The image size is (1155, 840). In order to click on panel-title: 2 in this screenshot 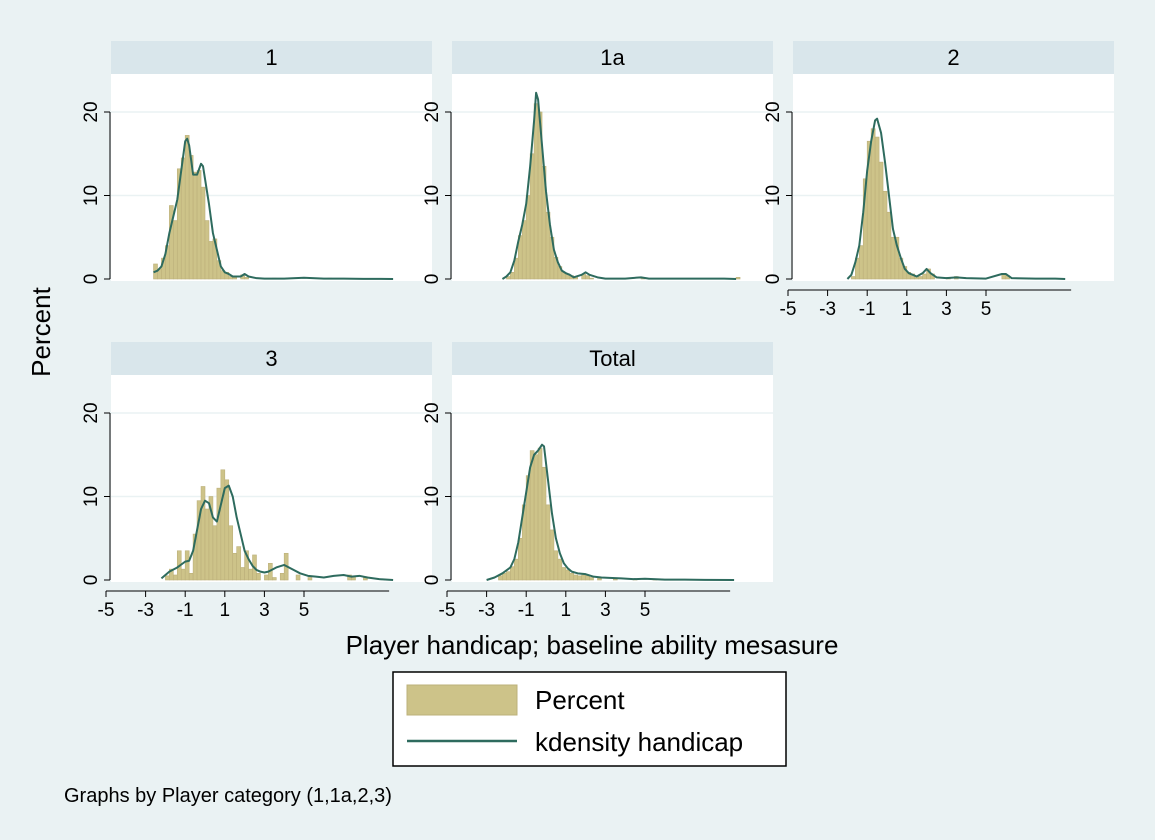, I will do `click(953, 57)`.